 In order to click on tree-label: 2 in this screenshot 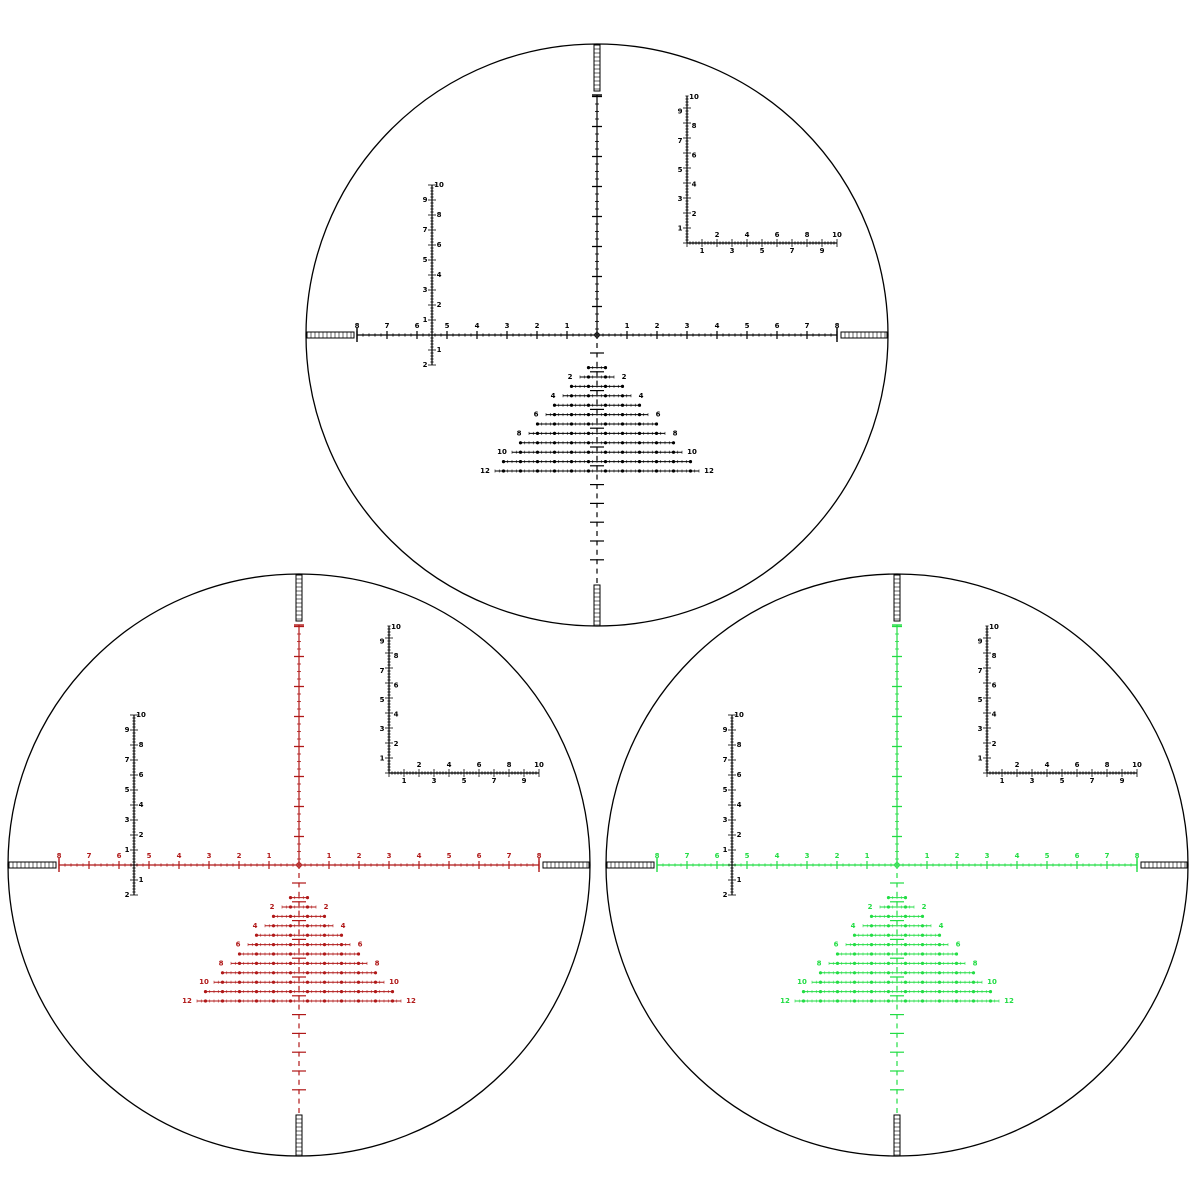, I will do `click(924, 907)`.